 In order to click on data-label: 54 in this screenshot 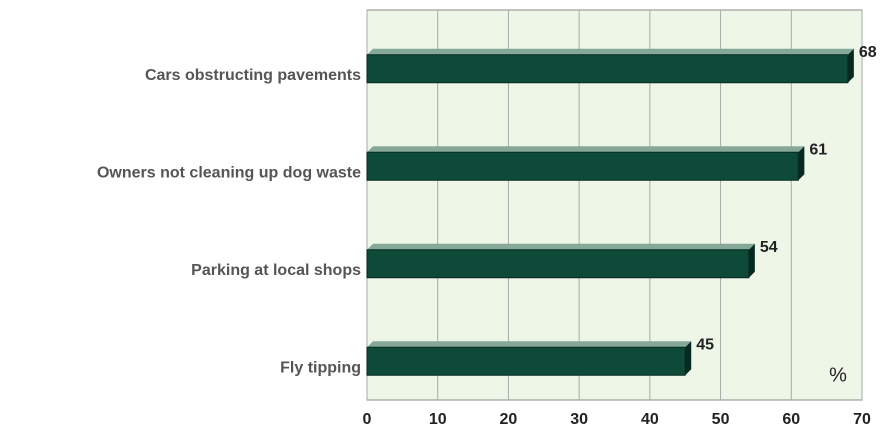, I will do `click(769, 247)`.